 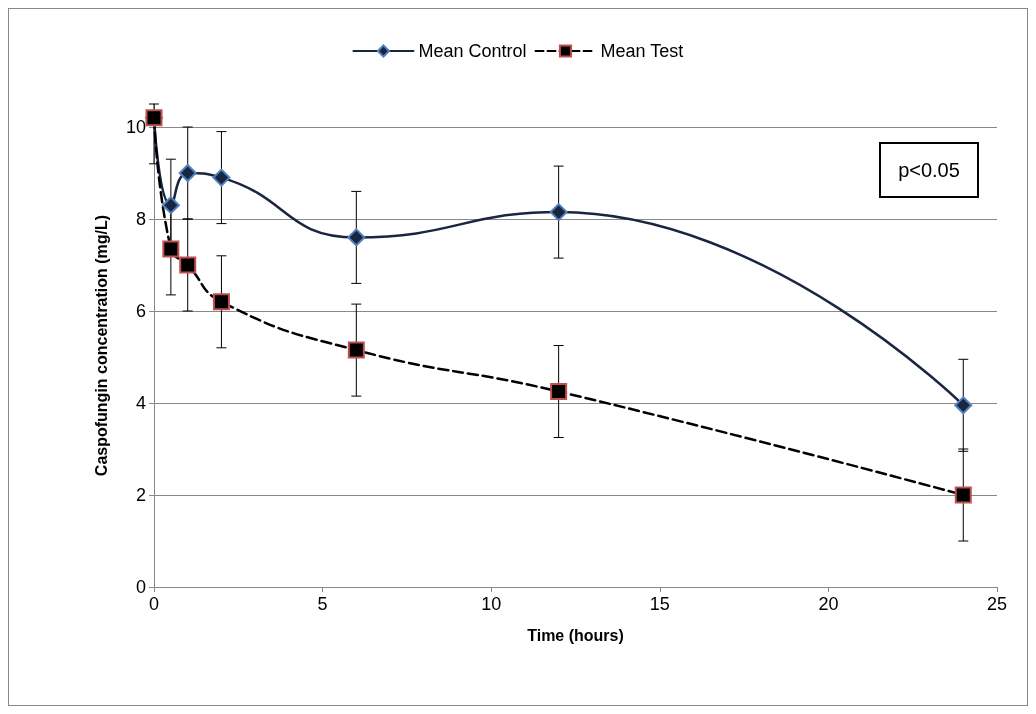 What do you see at coordinates (828, 604) in the screenshot?
I see `x-tick-label: 20` at bounding box center [828, 604].